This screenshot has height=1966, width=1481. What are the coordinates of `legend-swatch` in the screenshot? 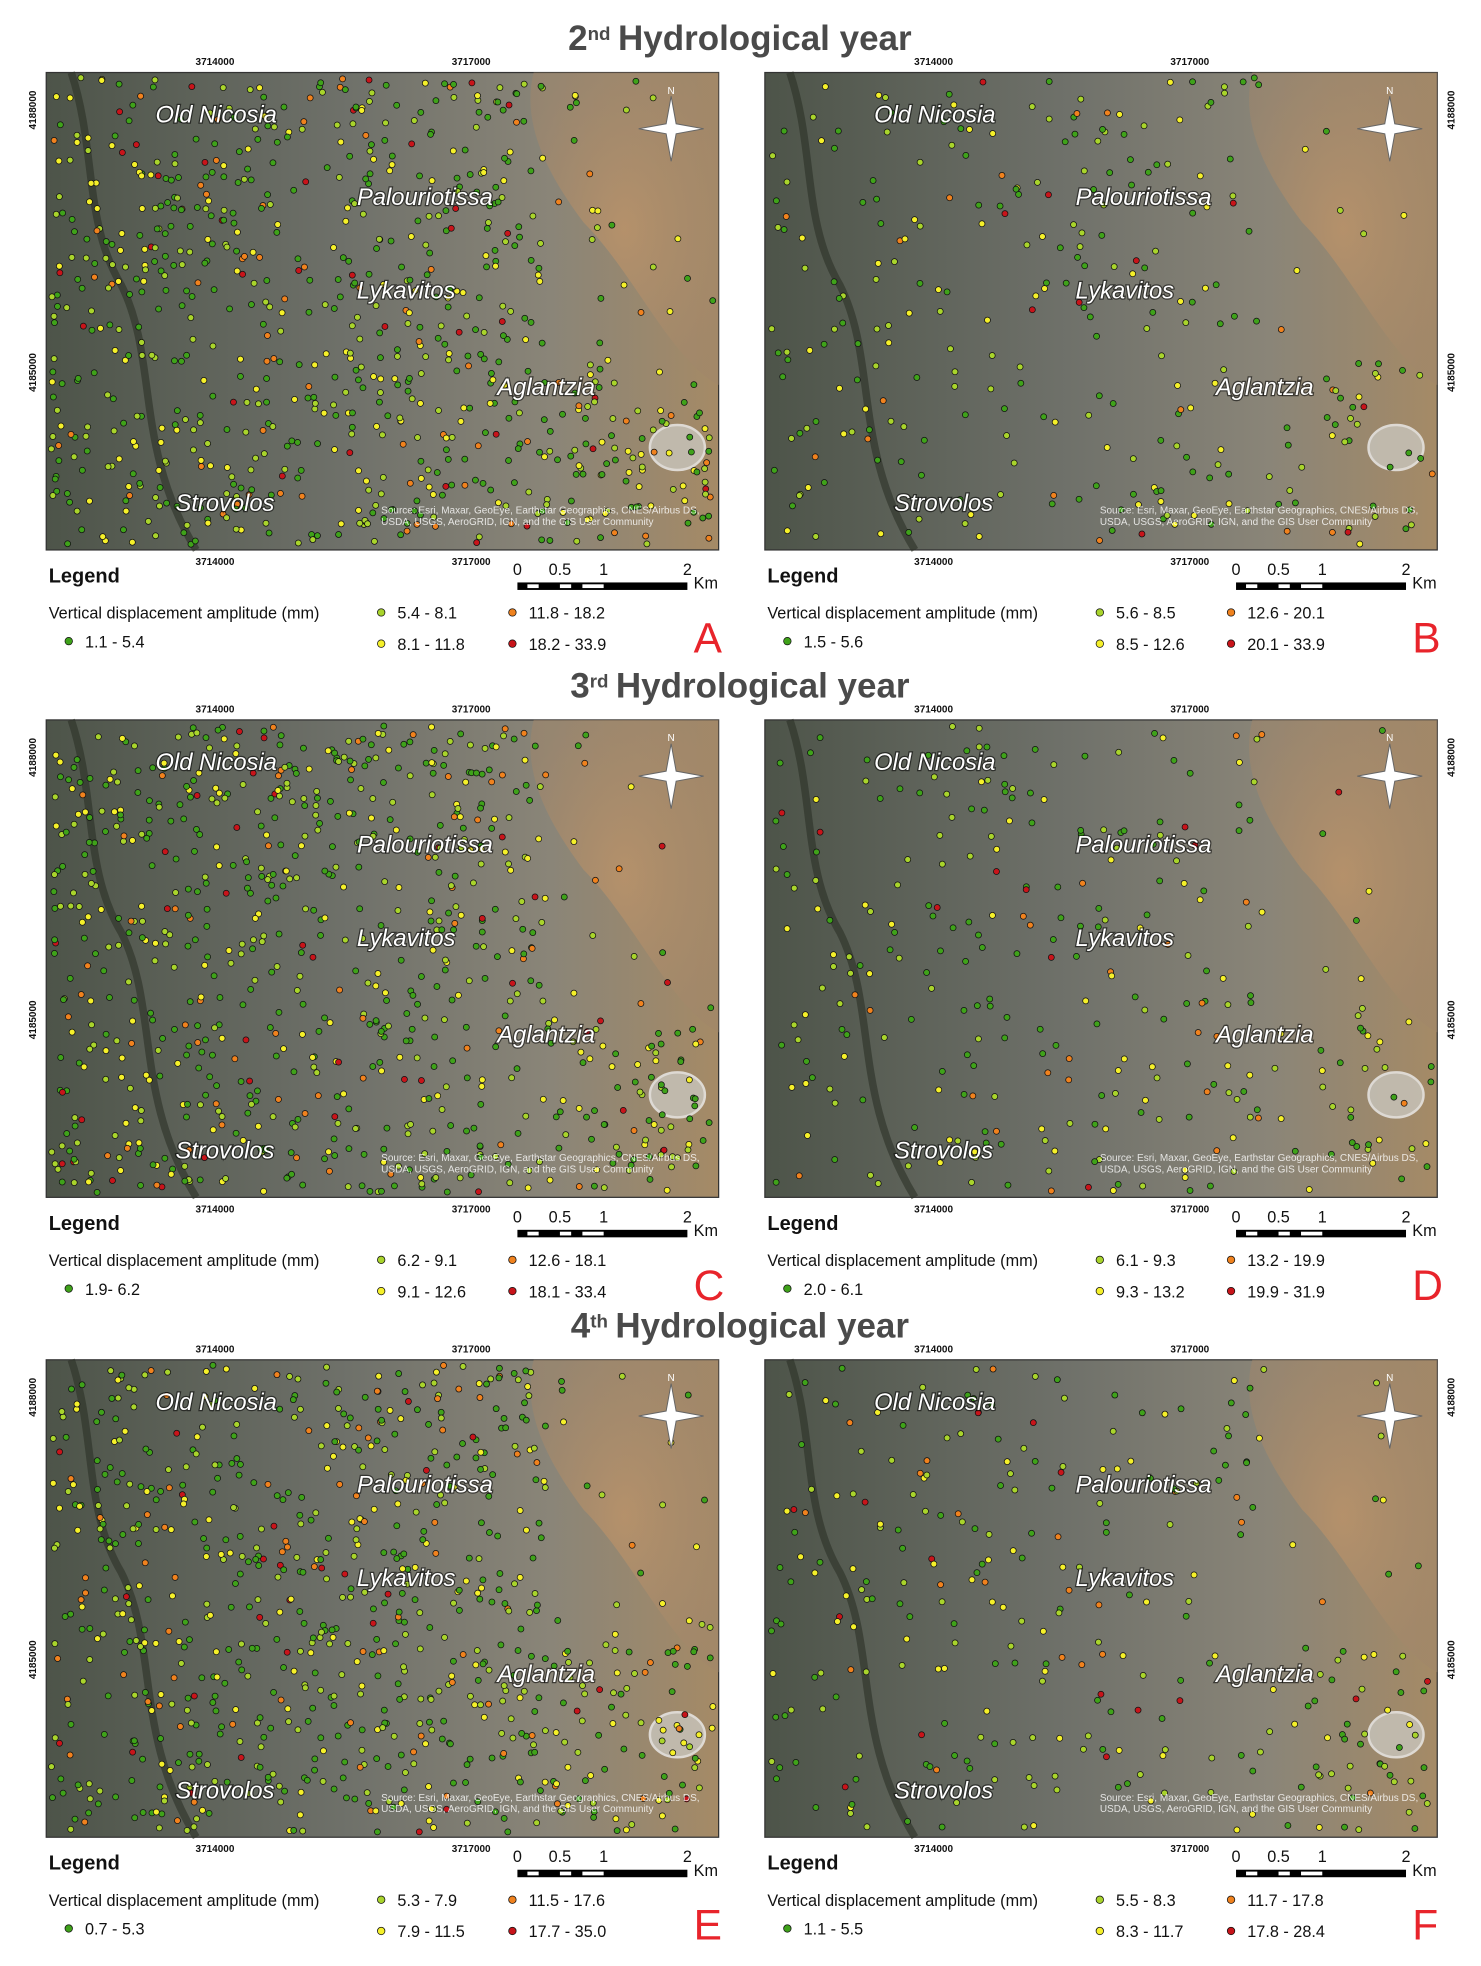 It's located at (512, 612).